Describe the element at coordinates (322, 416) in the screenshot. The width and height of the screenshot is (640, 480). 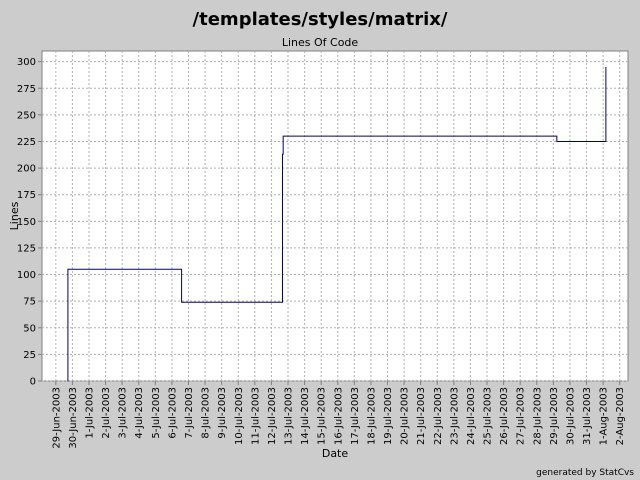
I see `x-tick-label: 15-Jul-2003` at that location.